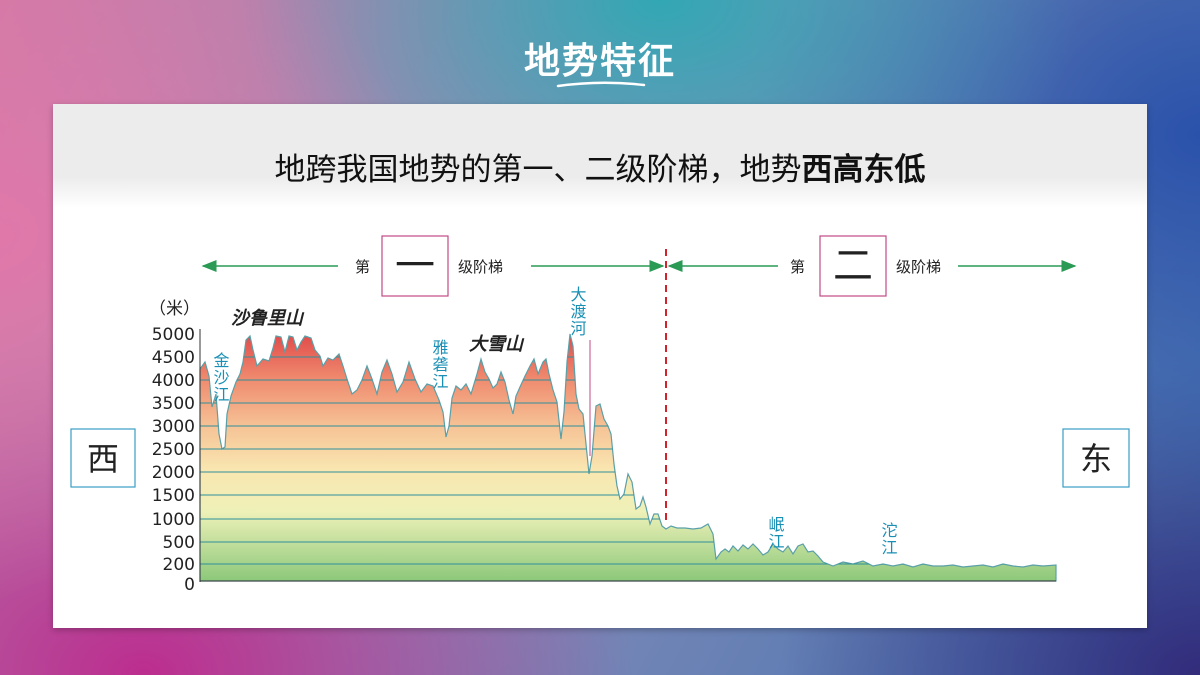  Describe the element at coordinates (775, 533) in the screenshot. I see `river-label-min: 岷江` at that location.